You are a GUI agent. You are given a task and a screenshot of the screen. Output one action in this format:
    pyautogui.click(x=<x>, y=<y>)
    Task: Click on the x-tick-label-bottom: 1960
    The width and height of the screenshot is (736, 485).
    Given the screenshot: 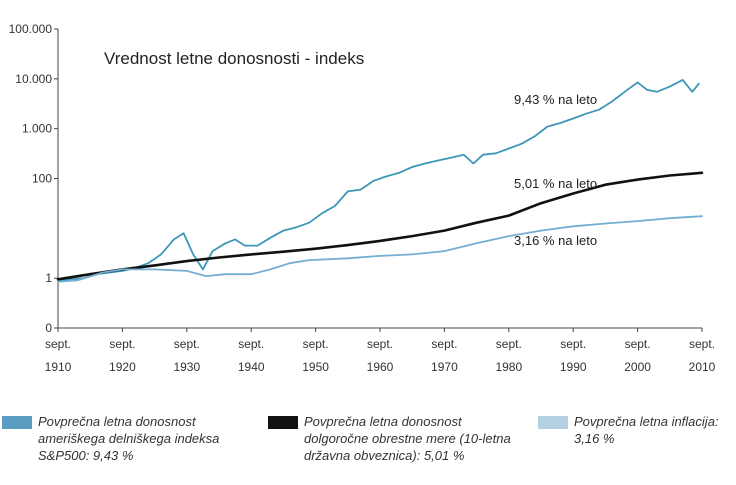 What is the action you would take?
    pyautogui.click(x=380, y=367)
    